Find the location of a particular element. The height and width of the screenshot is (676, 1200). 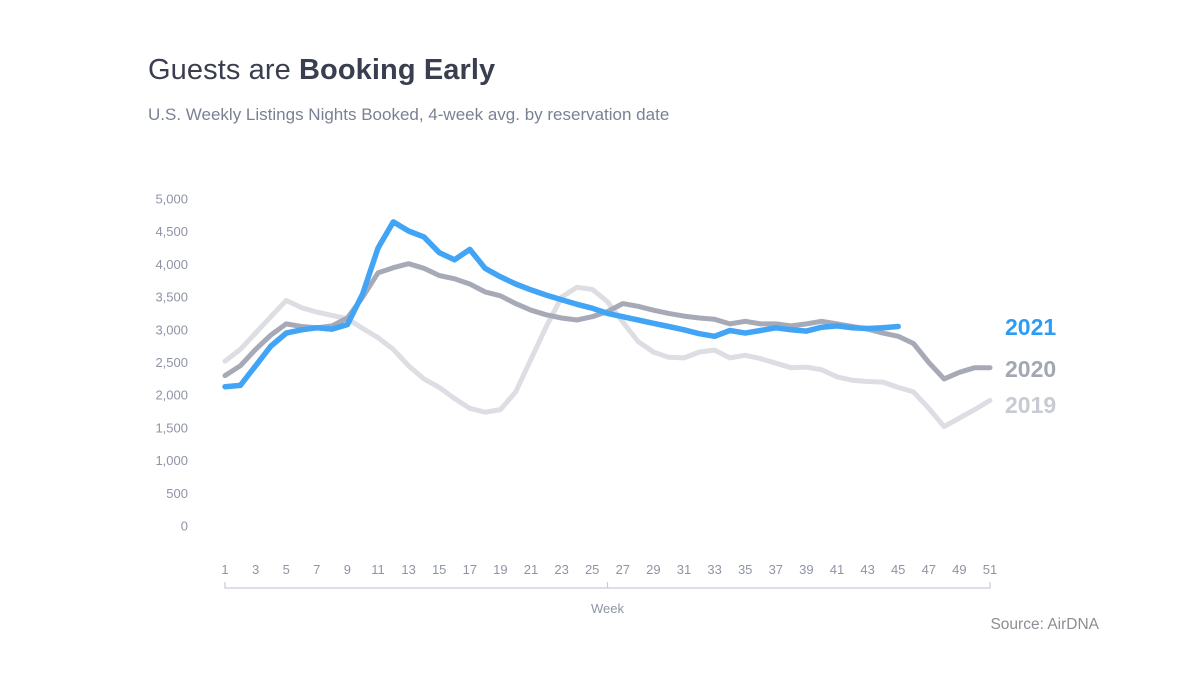

y-tick-label: 3,000 is located at coordinates (171, 329).